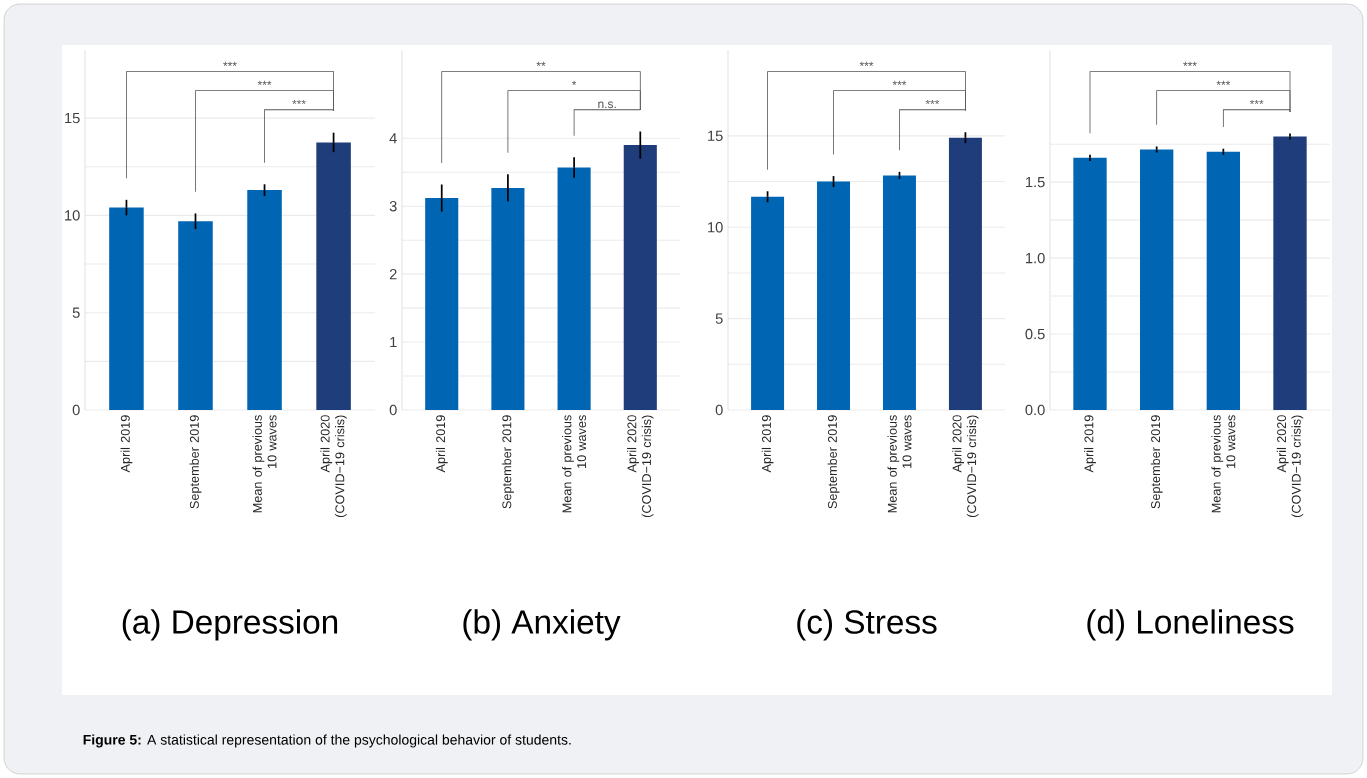  Describe the element at coordinates (574, 83) in the screenshot. I see `annotation: *` at that location.